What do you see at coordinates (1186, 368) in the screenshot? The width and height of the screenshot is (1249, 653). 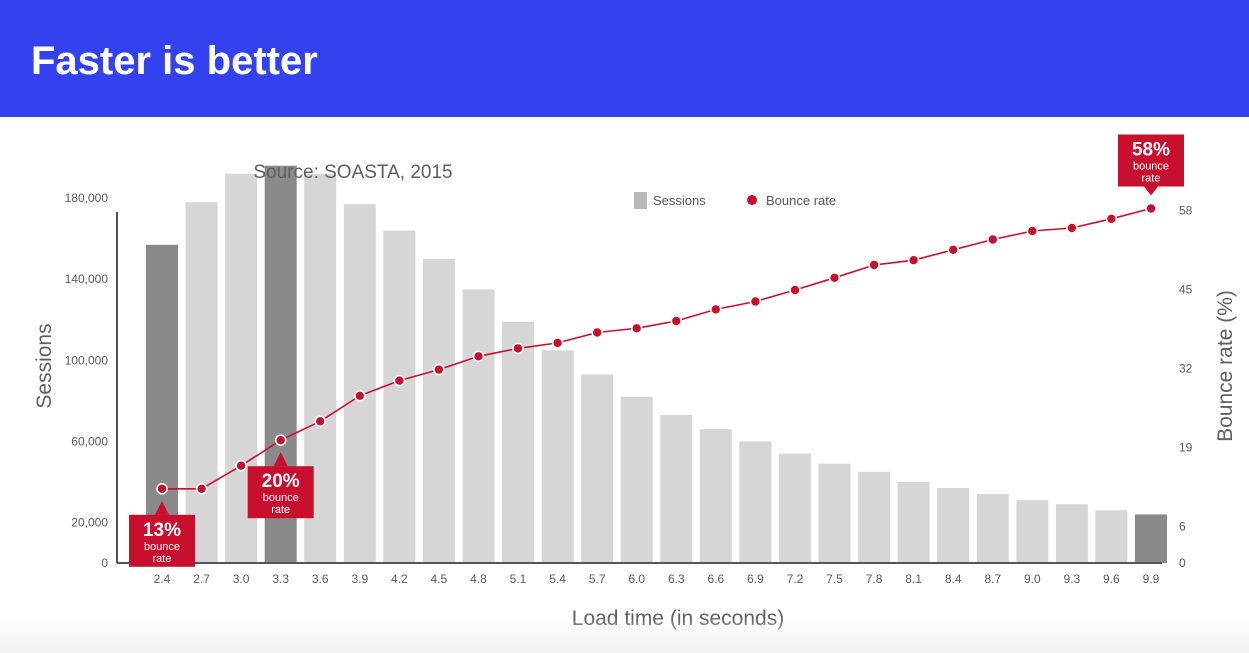 I see `y2-tick-label: 32` at bounding box center [1186, 368].